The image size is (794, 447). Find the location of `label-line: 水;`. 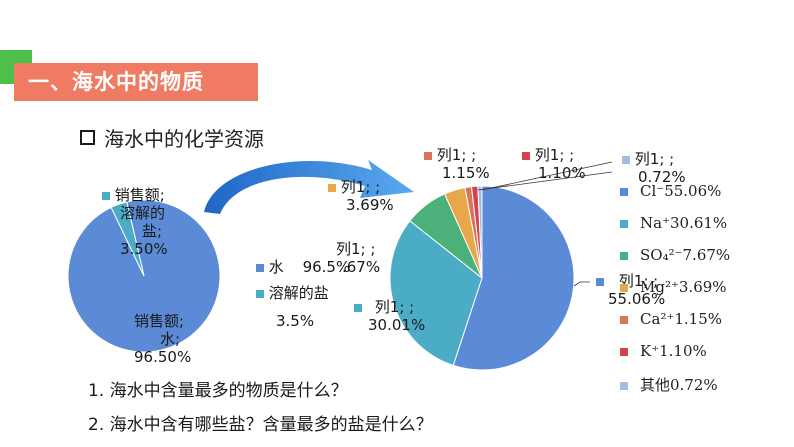

label-line: 水; is located at coordinates (170, 339).